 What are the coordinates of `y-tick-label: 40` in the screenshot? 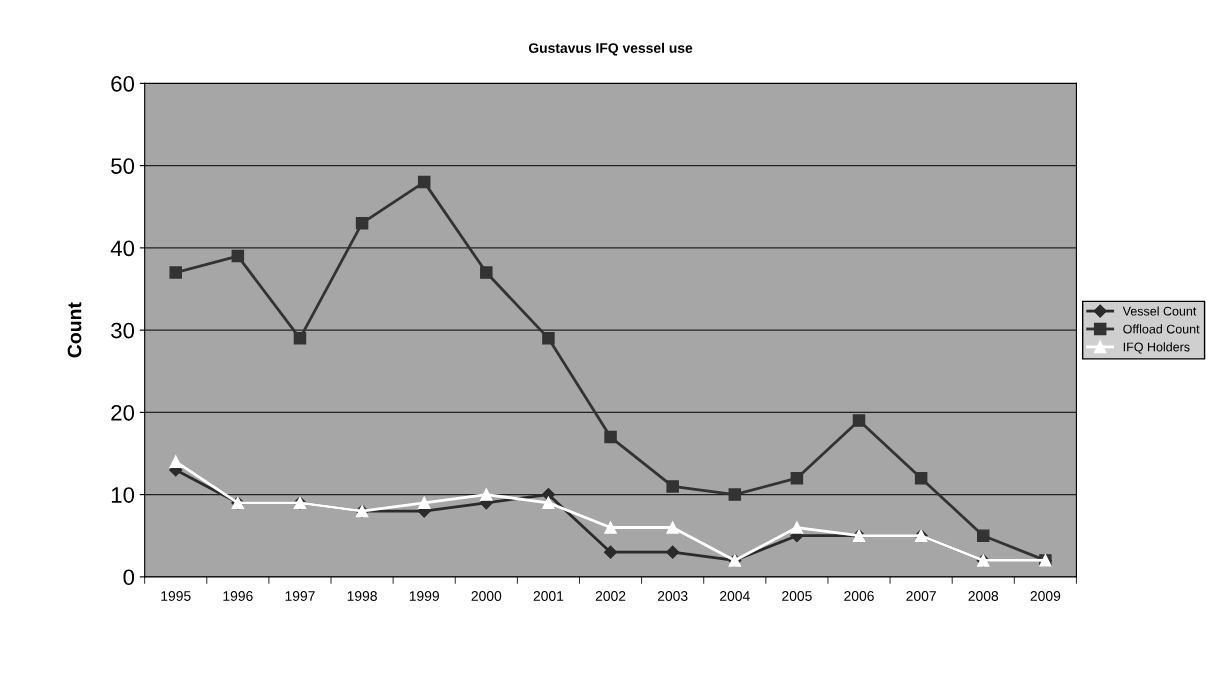 It's located at (122, 248).